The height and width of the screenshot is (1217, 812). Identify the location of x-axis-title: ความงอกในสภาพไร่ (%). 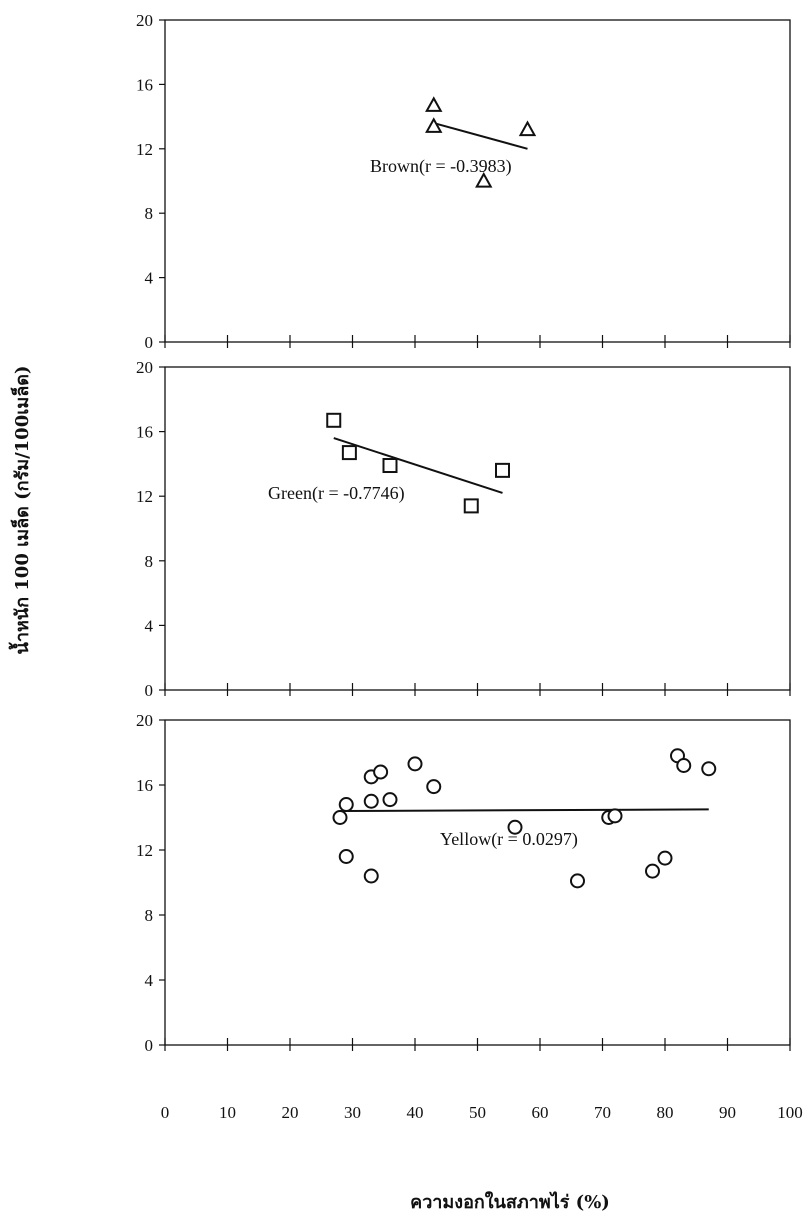
(510, 1202).